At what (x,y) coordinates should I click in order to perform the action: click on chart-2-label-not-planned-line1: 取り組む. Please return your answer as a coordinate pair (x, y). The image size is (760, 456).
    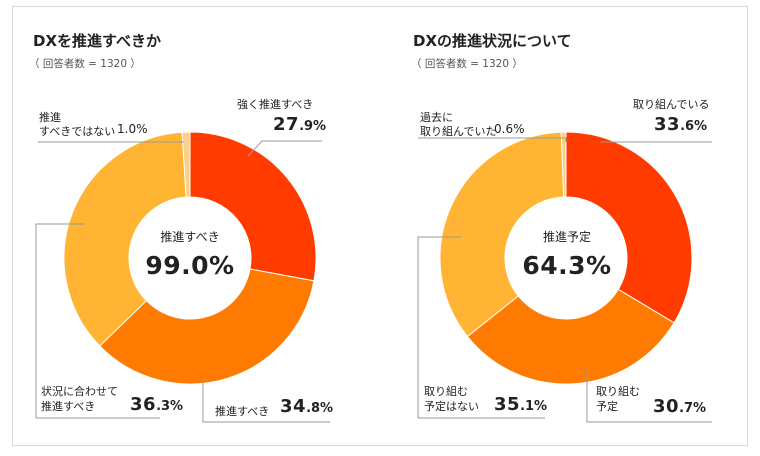
    Looking at the image, I should click on (446, 391).